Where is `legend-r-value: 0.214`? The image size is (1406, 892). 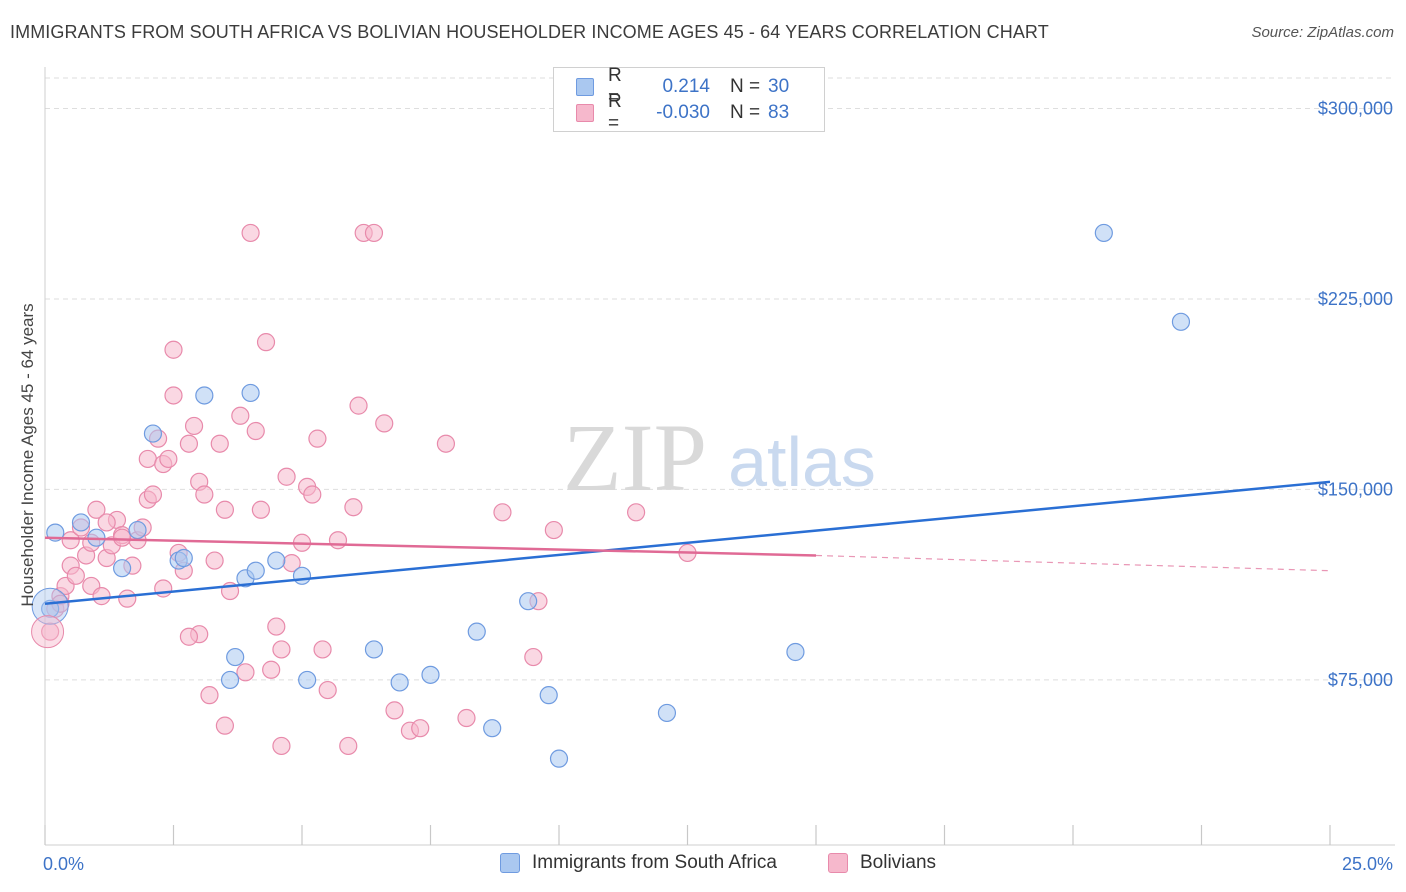
legend-r-value: 0.214 is located at coordinates (686, 86).